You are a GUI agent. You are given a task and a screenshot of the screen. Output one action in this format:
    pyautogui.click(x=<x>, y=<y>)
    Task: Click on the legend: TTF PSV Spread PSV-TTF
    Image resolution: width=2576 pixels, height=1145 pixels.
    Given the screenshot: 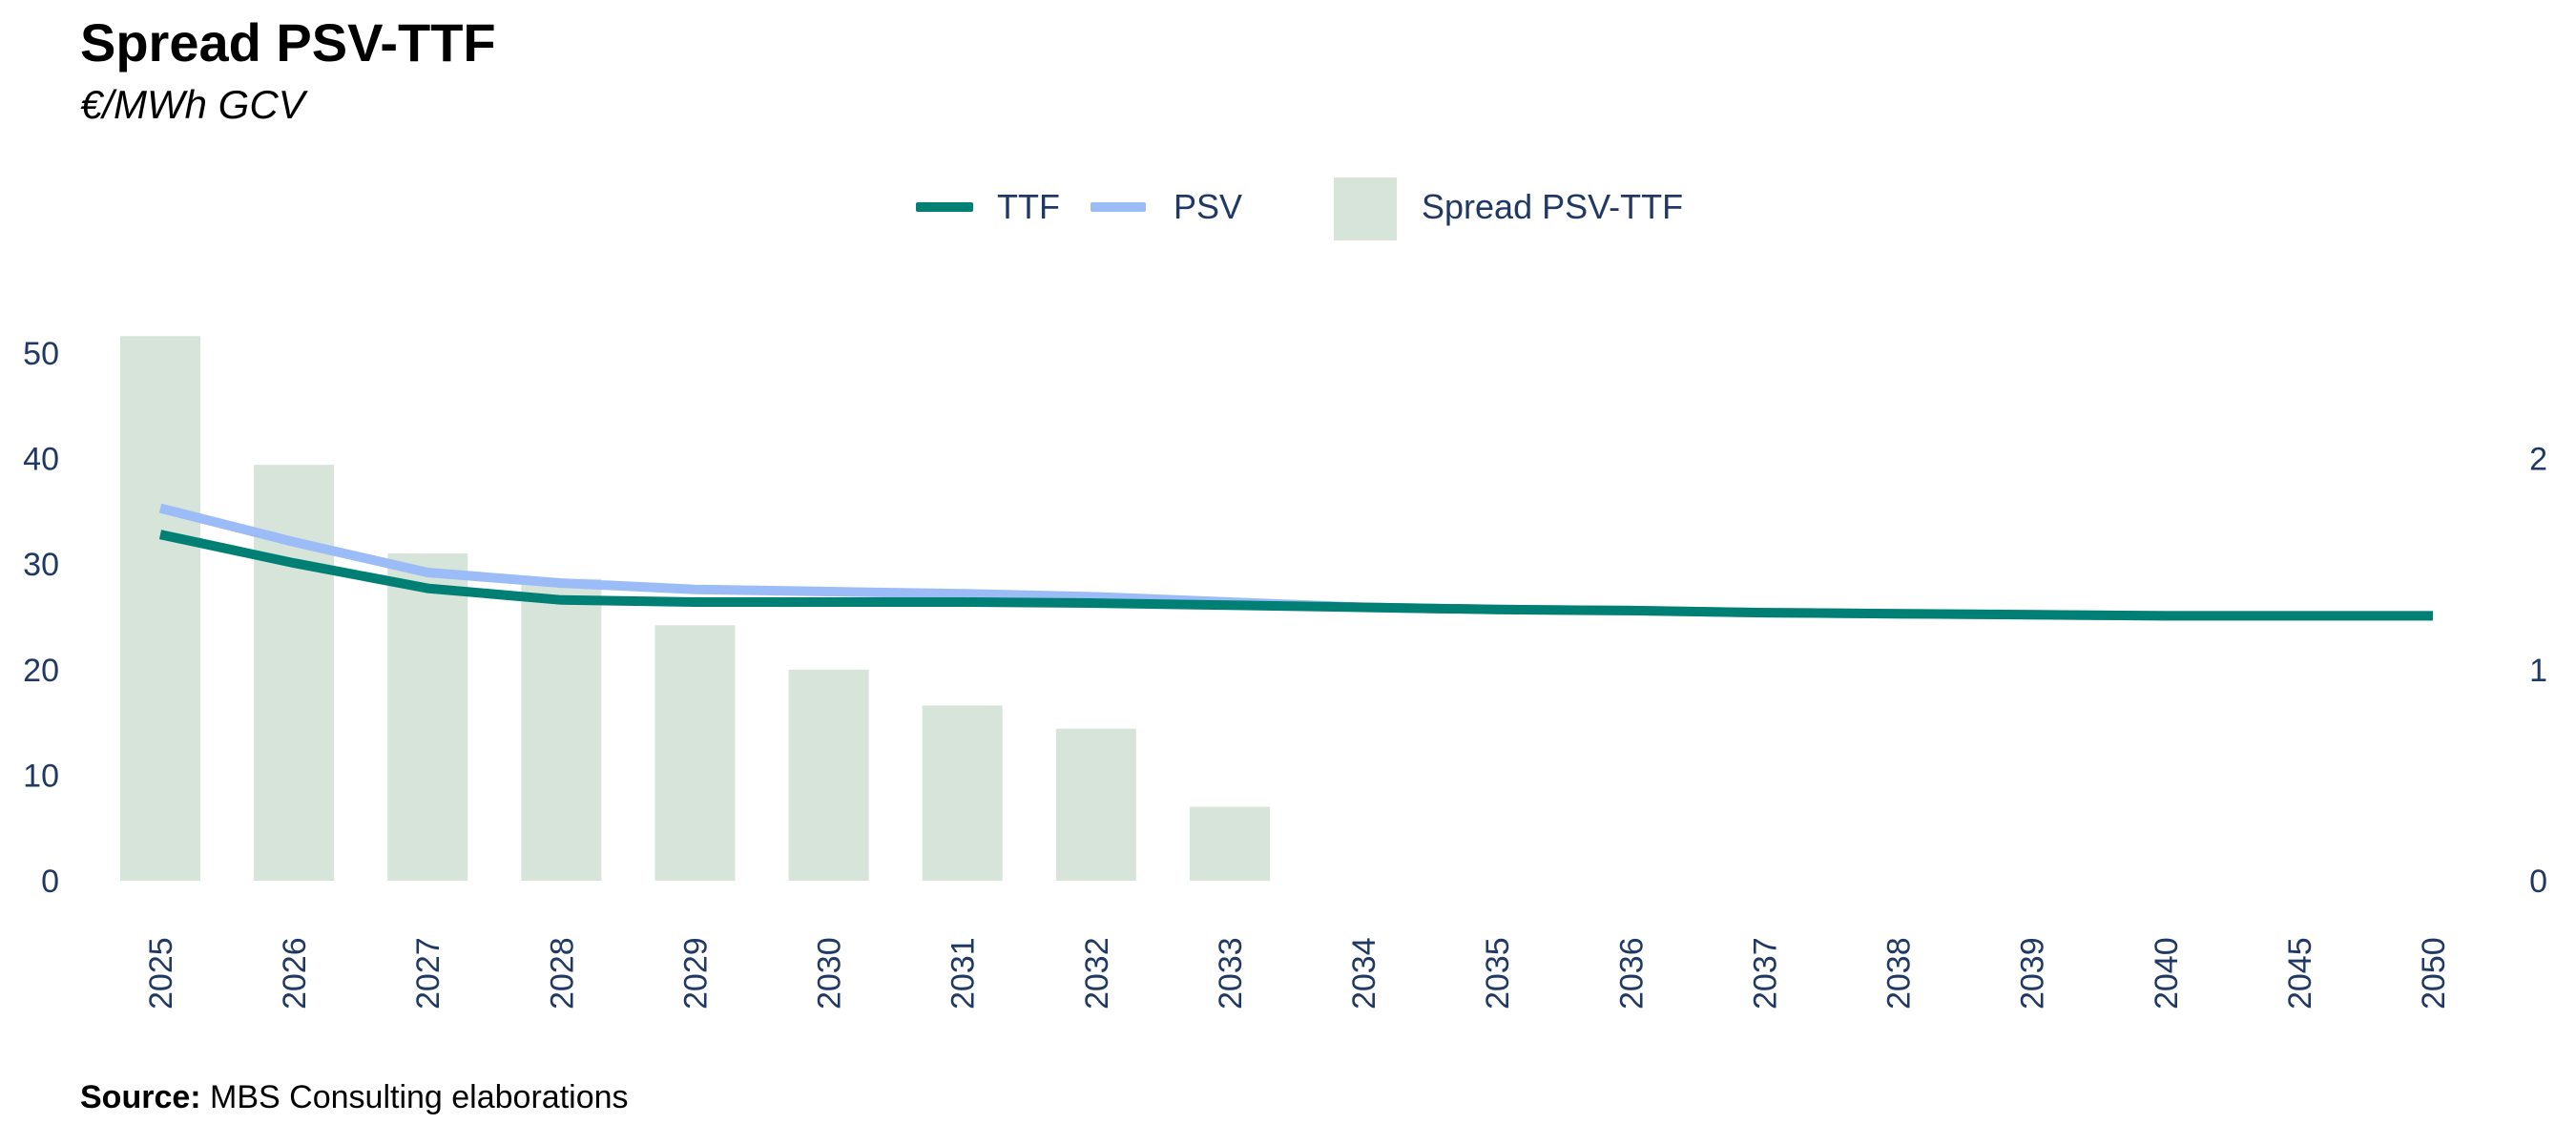 What is the action you would take?
    pyautogui.click(x=1288, y=209)
    